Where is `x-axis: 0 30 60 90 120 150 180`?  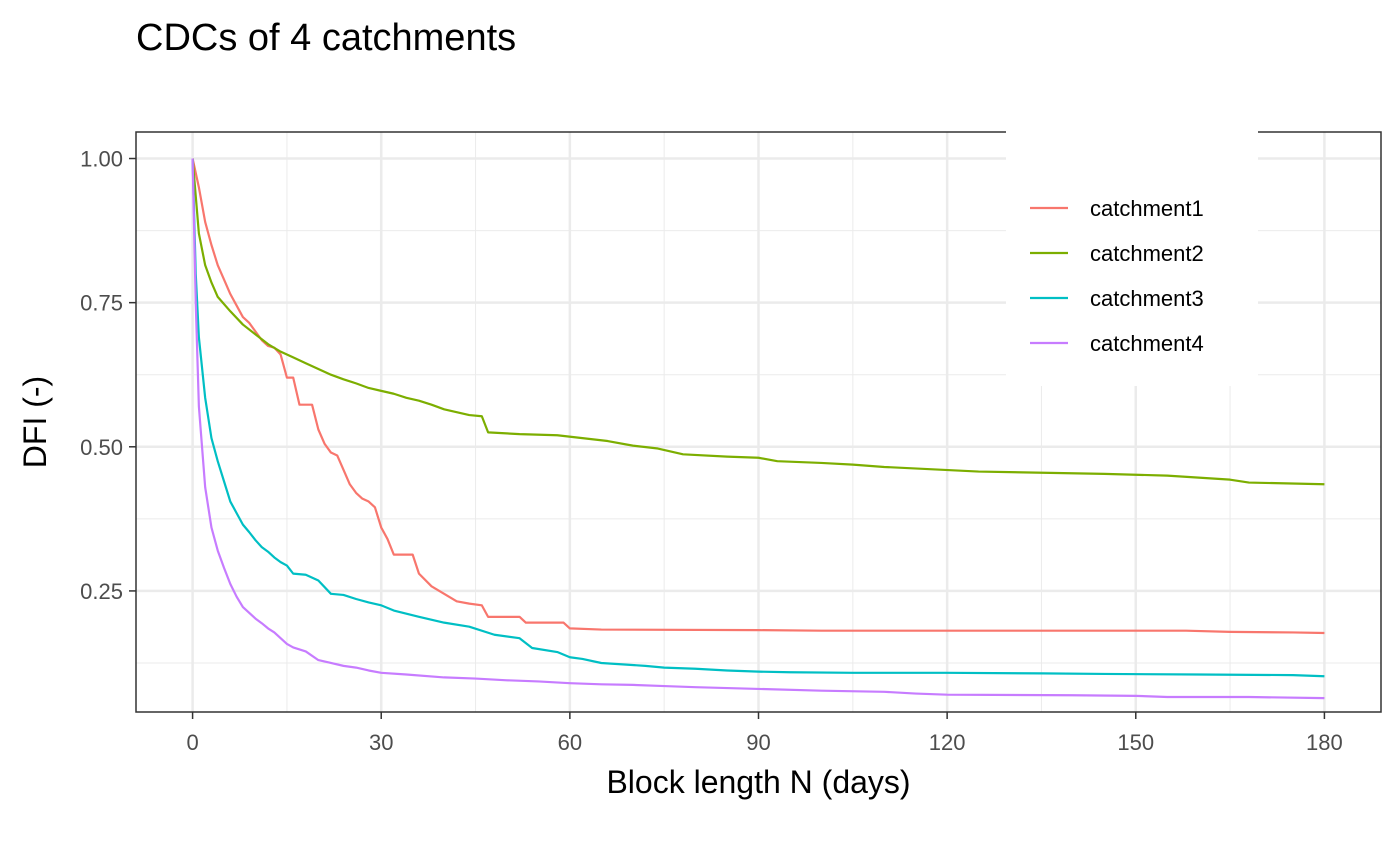
x-axis: 0 30 60 90 120 150 180 is located at coordinates (764, 733).